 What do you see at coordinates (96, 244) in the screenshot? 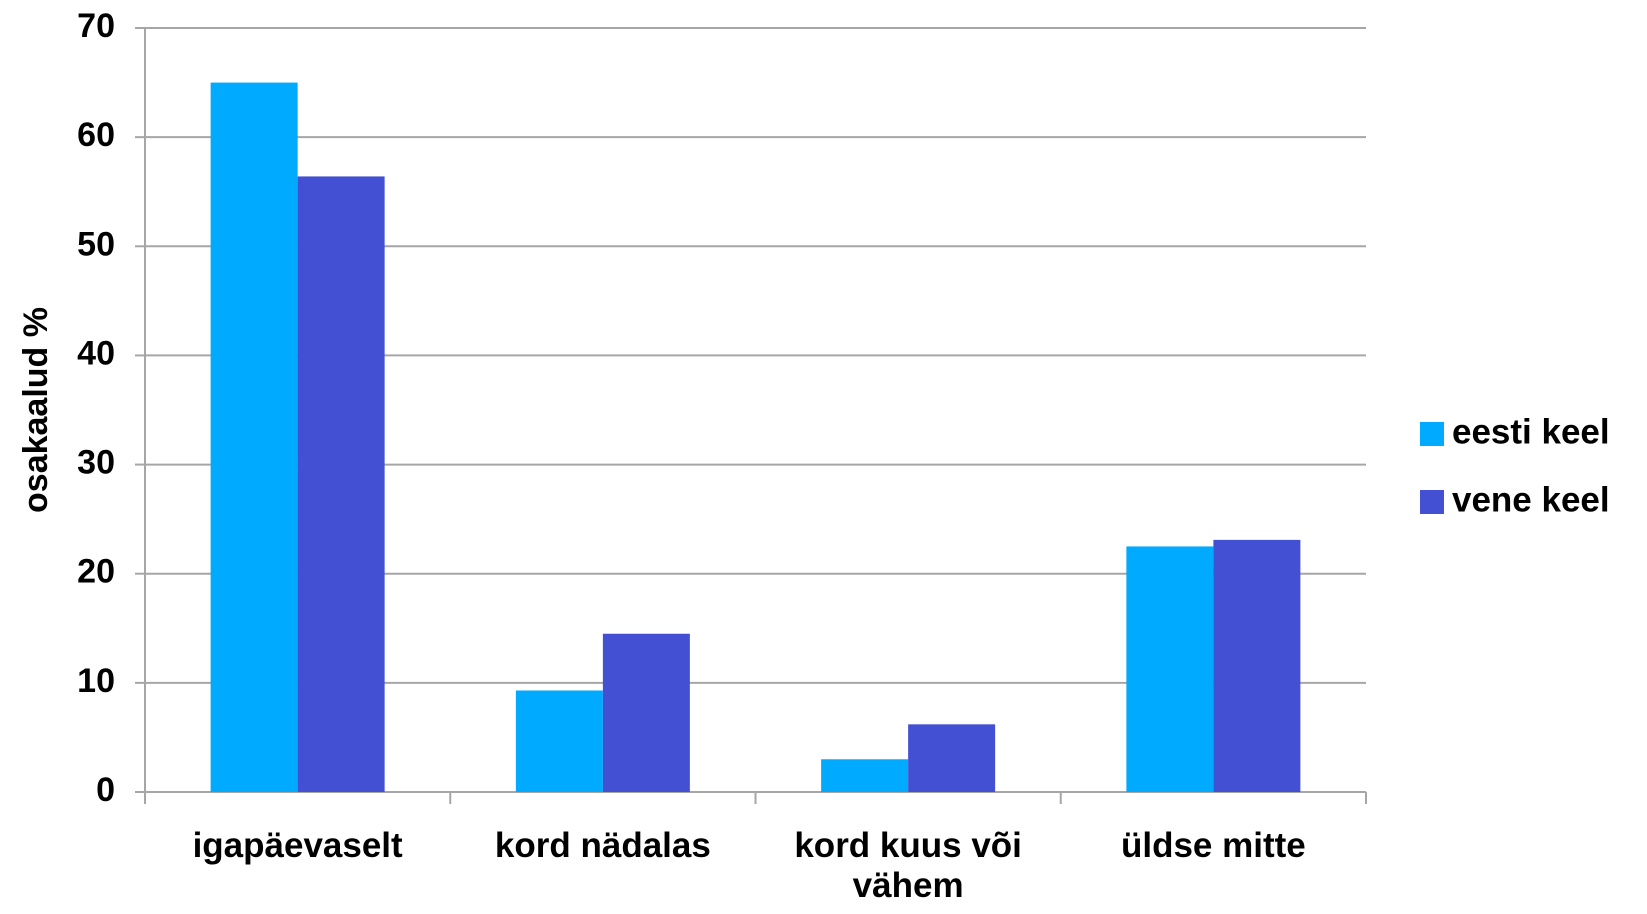
I see `y-tick-label: 50` at bounding box center [96, 244].